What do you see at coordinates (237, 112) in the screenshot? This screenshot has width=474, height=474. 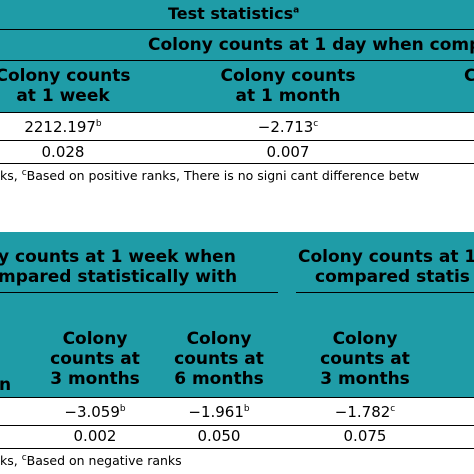 I see `table1-header-bottom-rule` at bounding box center [237, 112].